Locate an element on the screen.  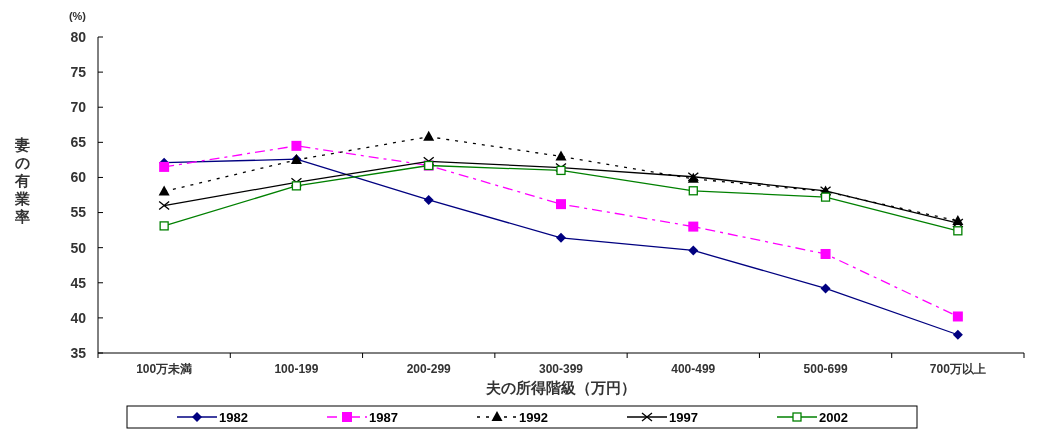
x-tick-label: 700万以上 is located at coordinates (957, 369).